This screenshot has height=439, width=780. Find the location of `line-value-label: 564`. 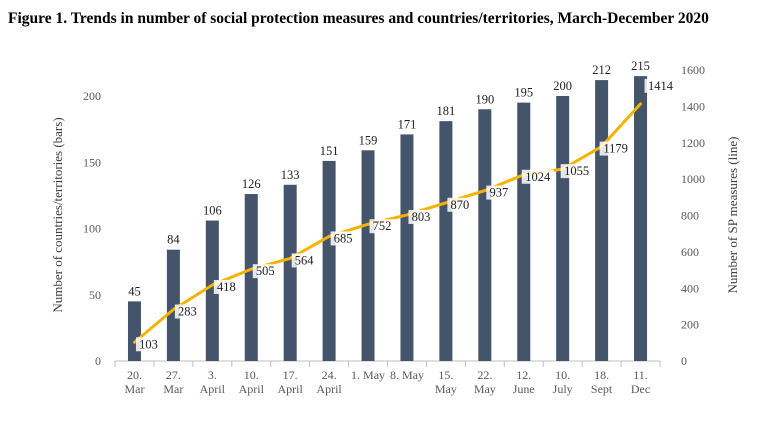

line-value-label: 564 is located at coordinates (305, 260).